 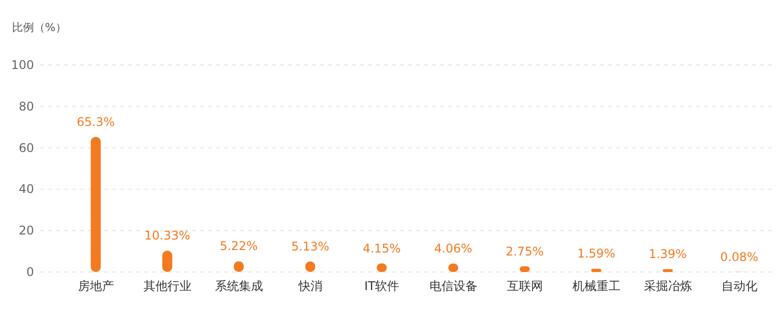 I want to click on x-tick-label: 采掘冶炼, so click(x=668, y=286).